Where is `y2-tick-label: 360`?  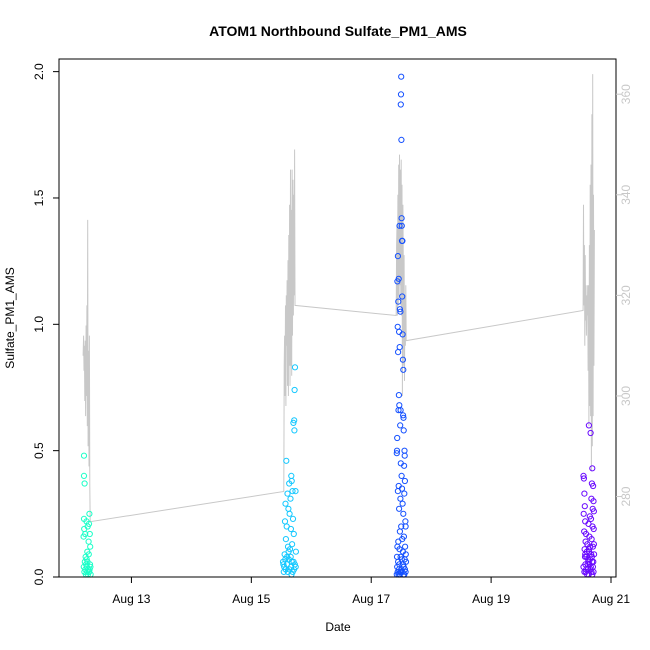 y2-tick-label: 360 is located at coordinates (626, 94).